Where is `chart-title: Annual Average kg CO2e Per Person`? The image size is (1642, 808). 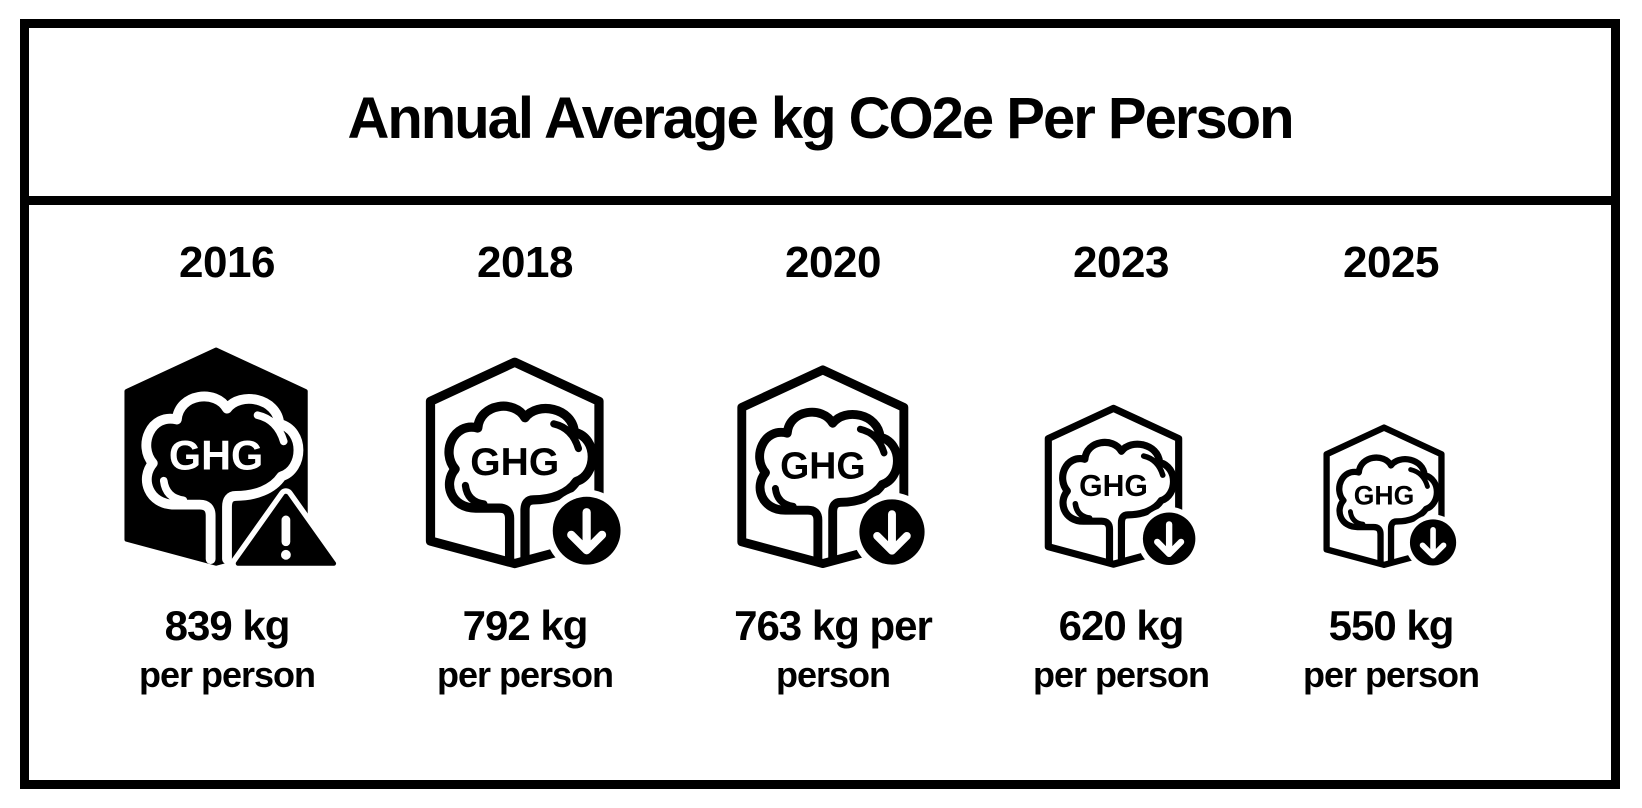 chart-title: Annual Average kg CO2e Per Person is located at coordinates (820, 118).